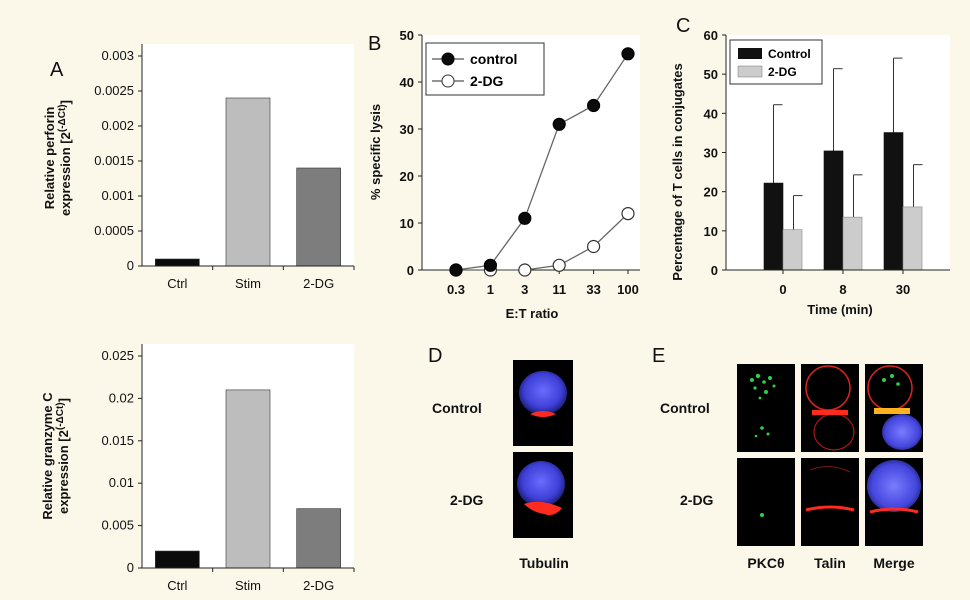  Describe the element at coordinates (114, 90) in the screenshot. I see `y-tick-label: 0.0025` at that location.